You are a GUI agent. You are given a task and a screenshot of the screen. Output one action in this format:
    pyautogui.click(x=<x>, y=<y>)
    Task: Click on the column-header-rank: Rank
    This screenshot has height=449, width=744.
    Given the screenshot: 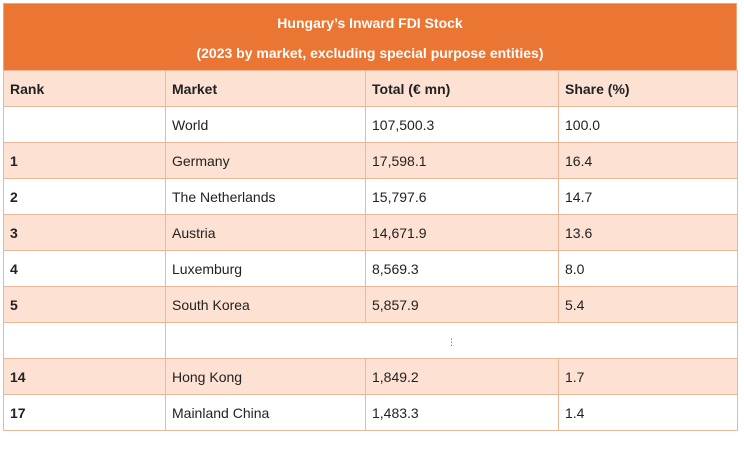 What is the action you would take?
    pyautogui.click(x=84, y=88)
    